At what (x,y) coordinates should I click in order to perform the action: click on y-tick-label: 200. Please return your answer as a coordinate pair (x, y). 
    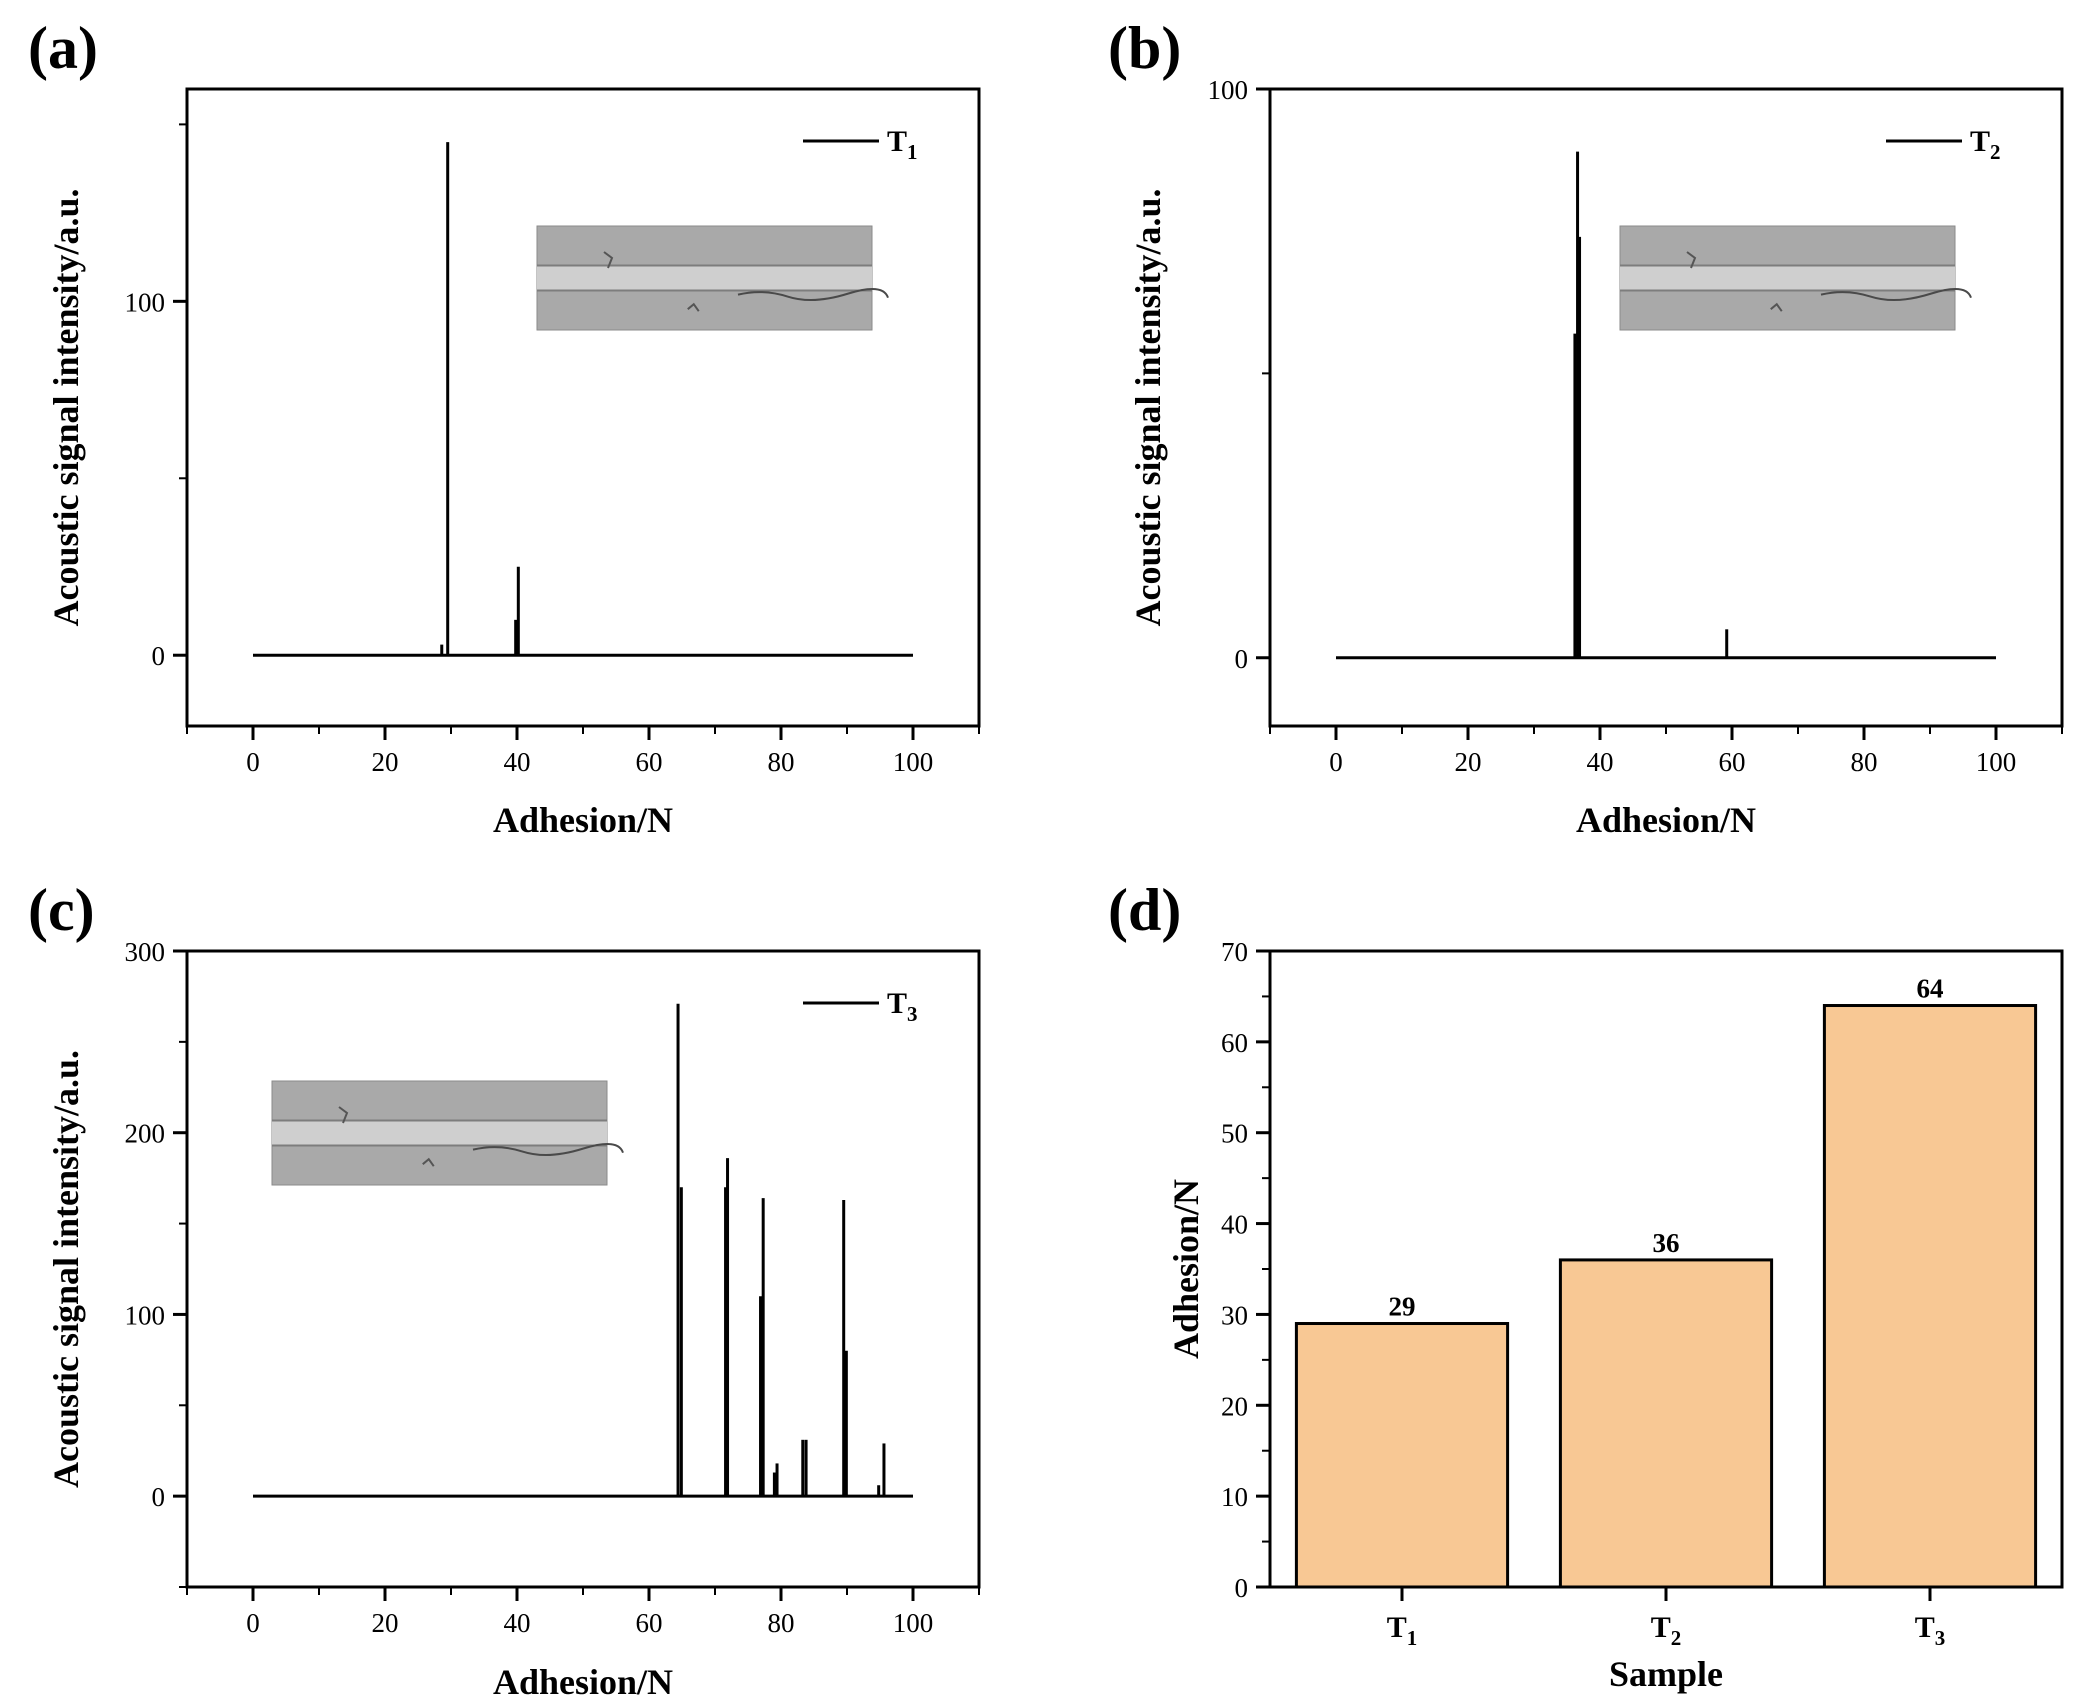
    Looking at the image, I should click on (145, 1134).